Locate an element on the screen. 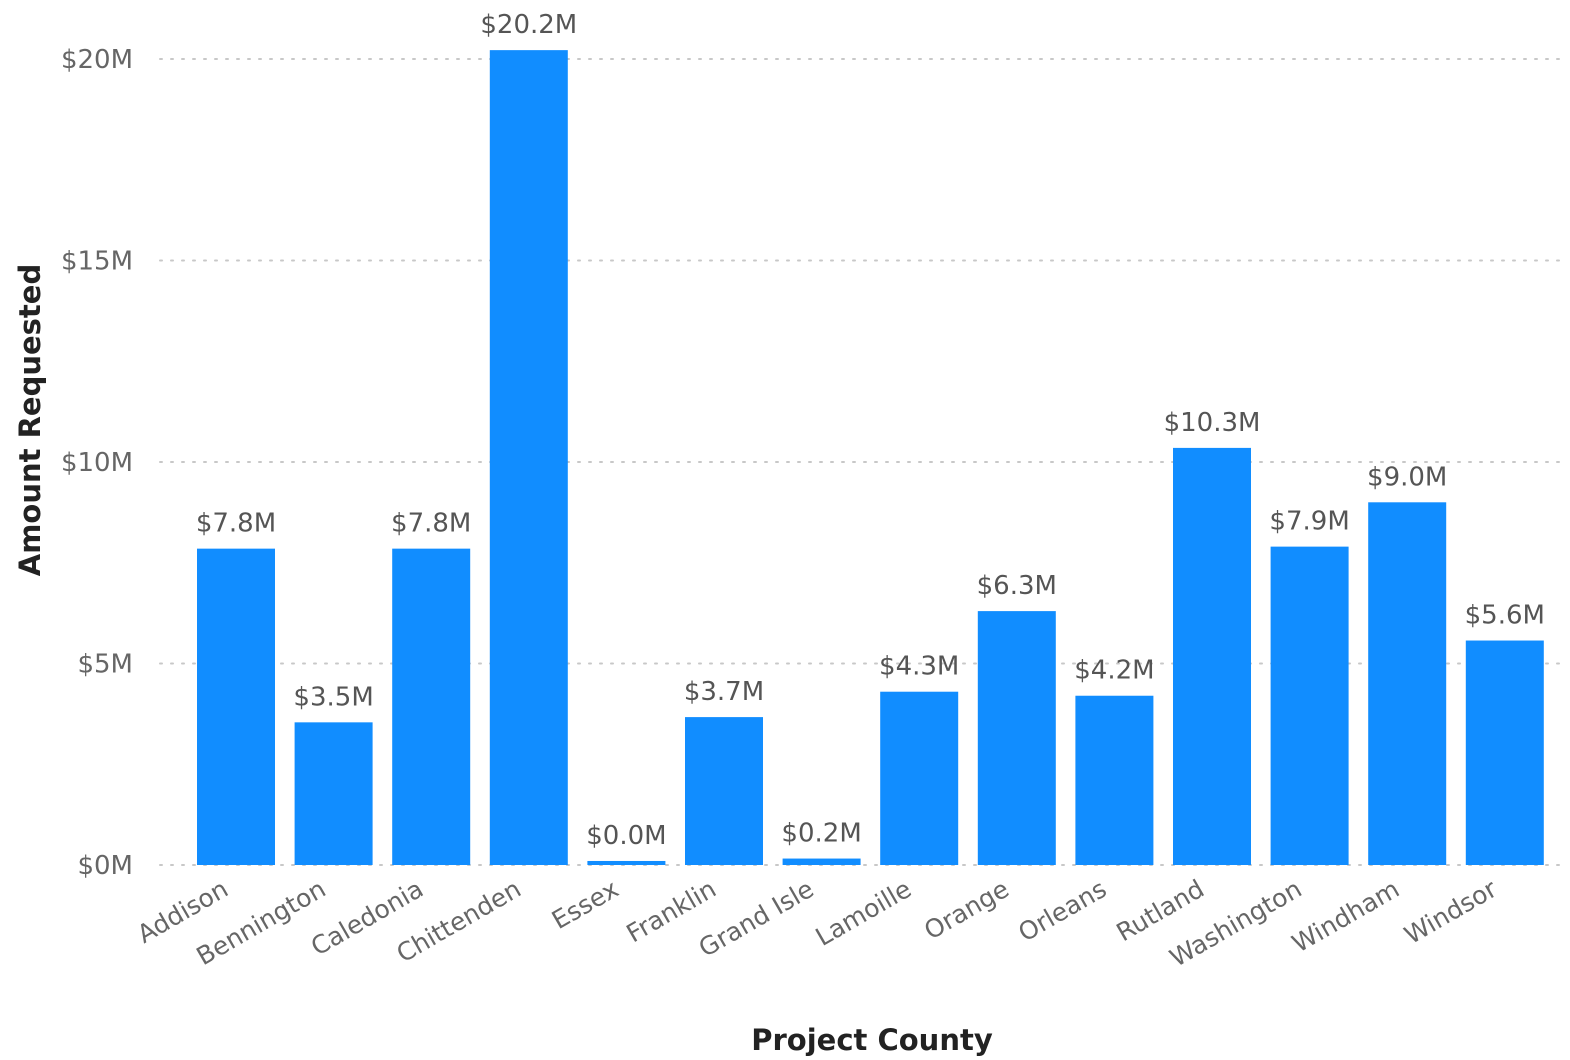 The width and height of the screenshot is (1570, 1060). y-tick-label: $20M is located at coordinates (97, 60).